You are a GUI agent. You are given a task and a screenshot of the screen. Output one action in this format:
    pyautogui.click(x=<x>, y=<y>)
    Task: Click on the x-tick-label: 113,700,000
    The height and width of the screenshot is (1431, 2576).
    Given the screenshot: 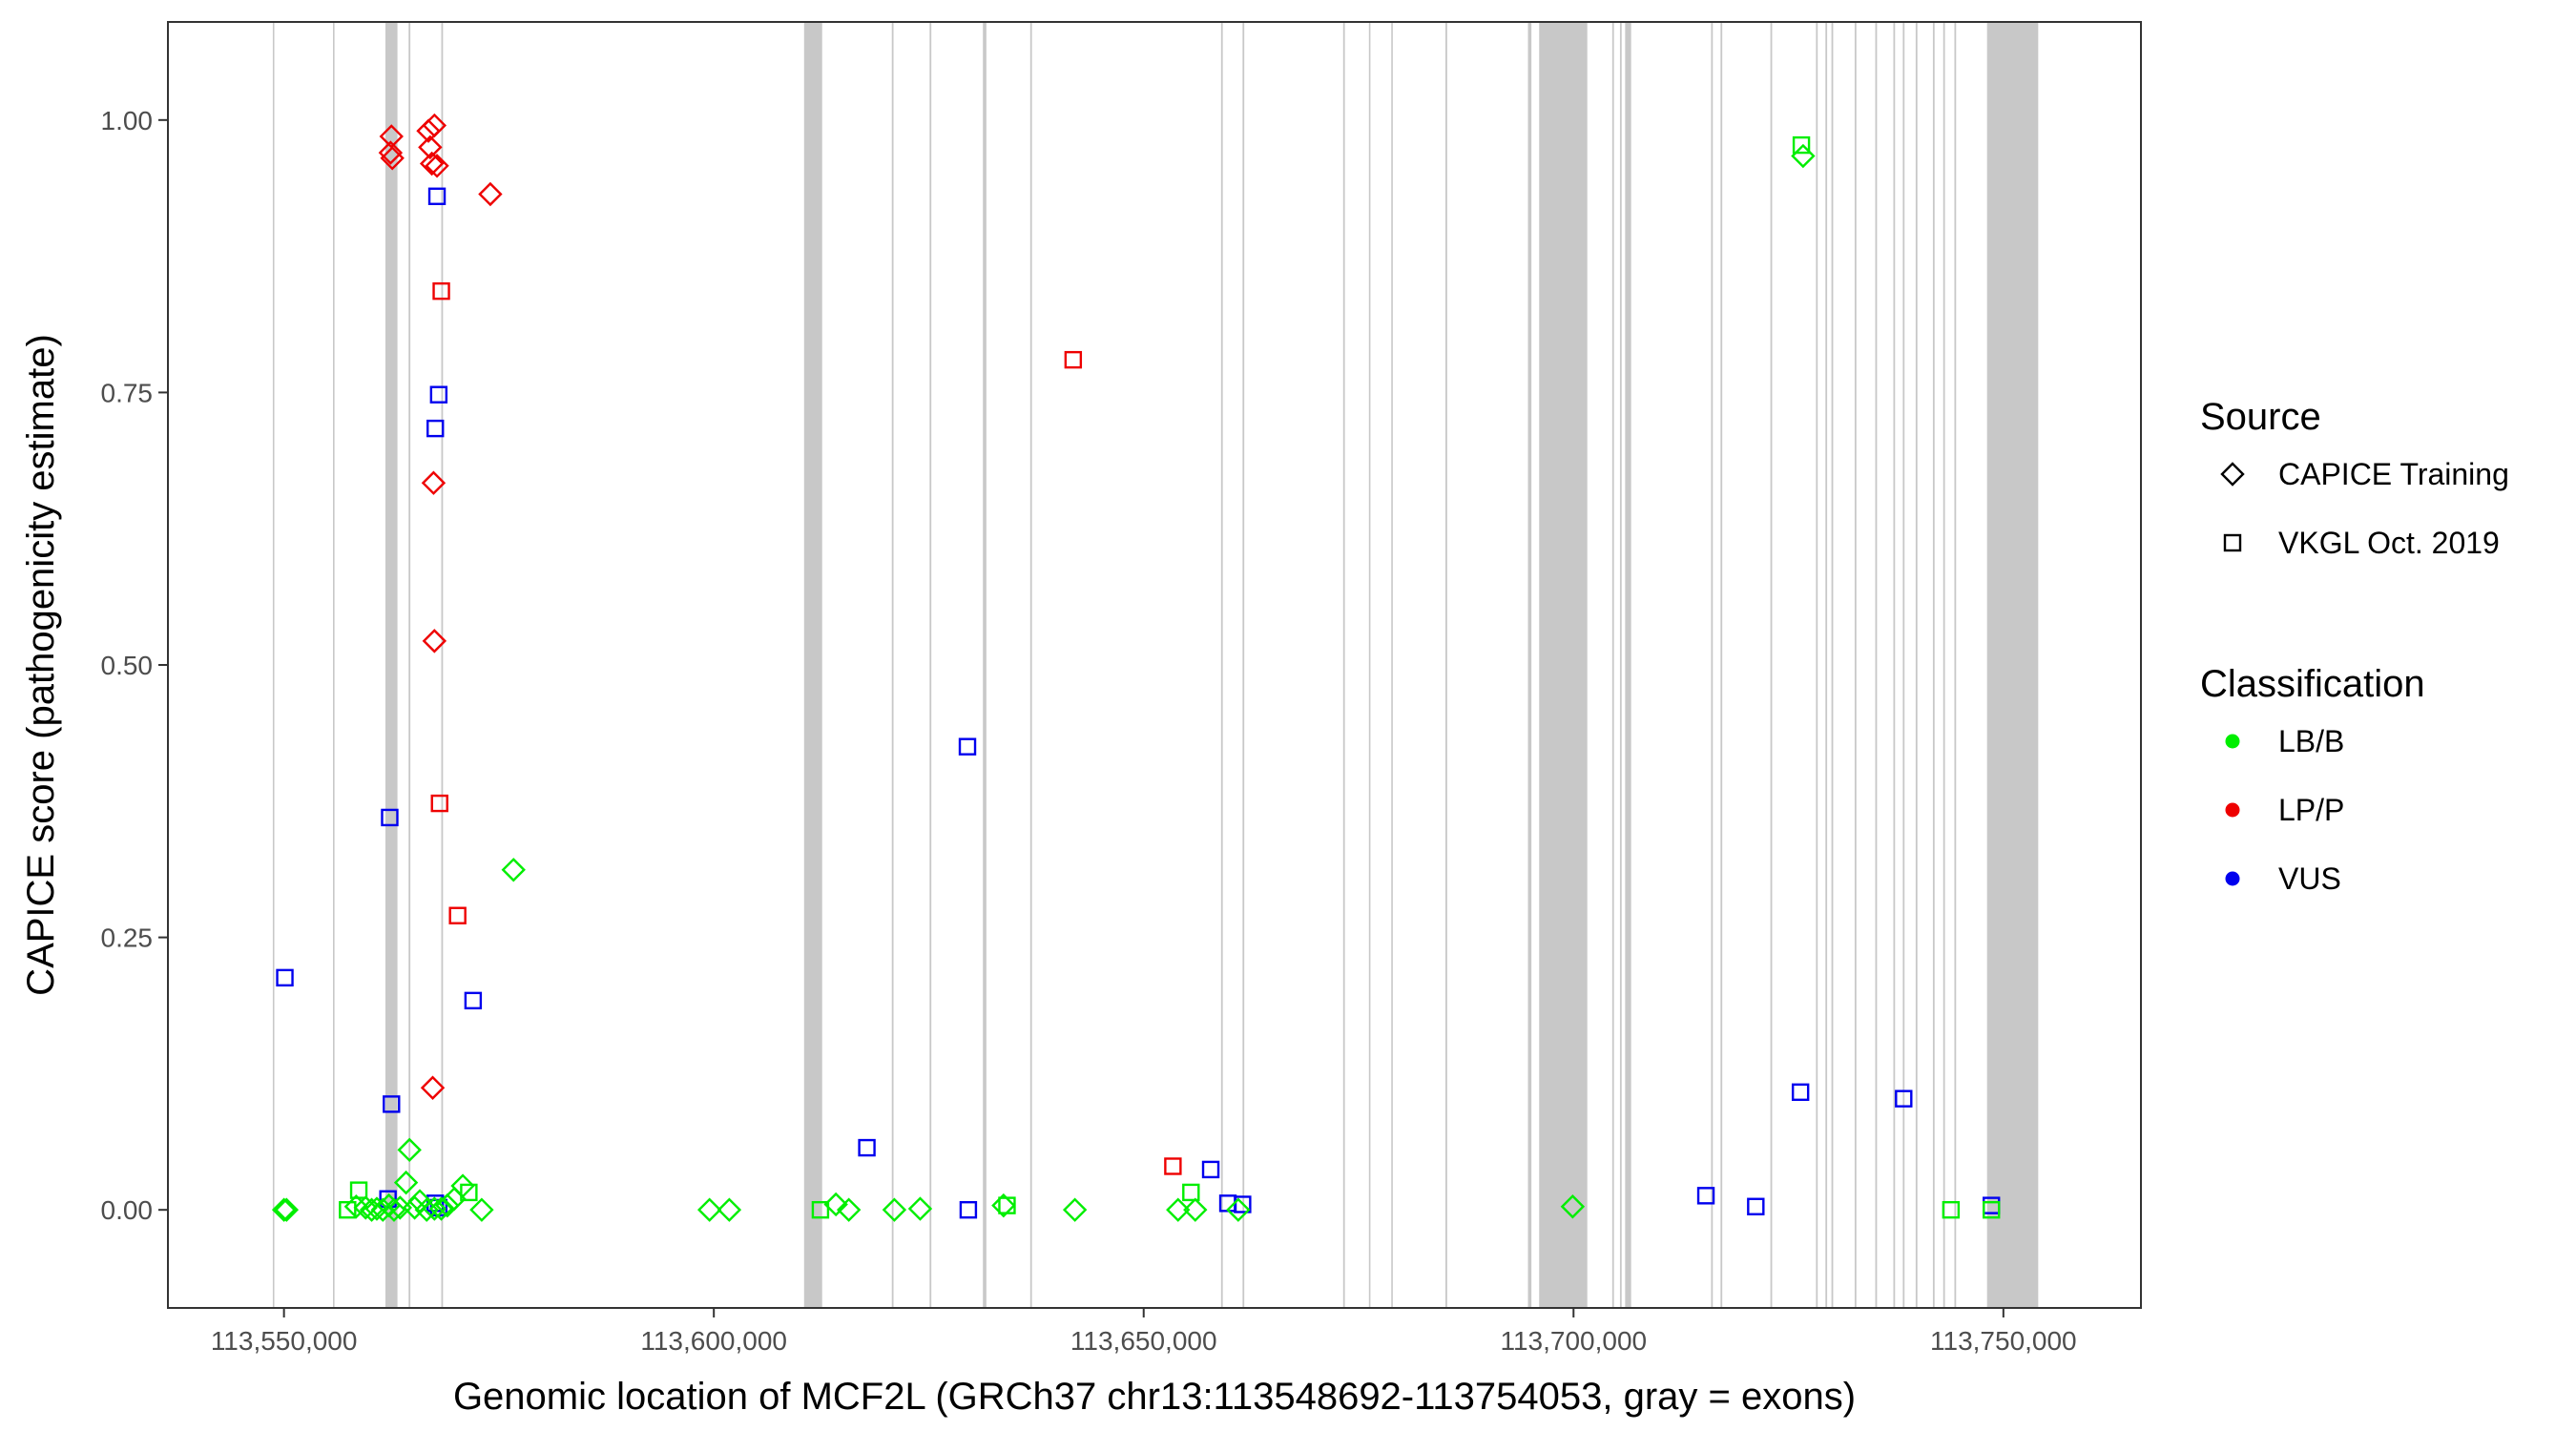 What is the action you would take?
    pyautogui.click(x=1573, y=1341)
    